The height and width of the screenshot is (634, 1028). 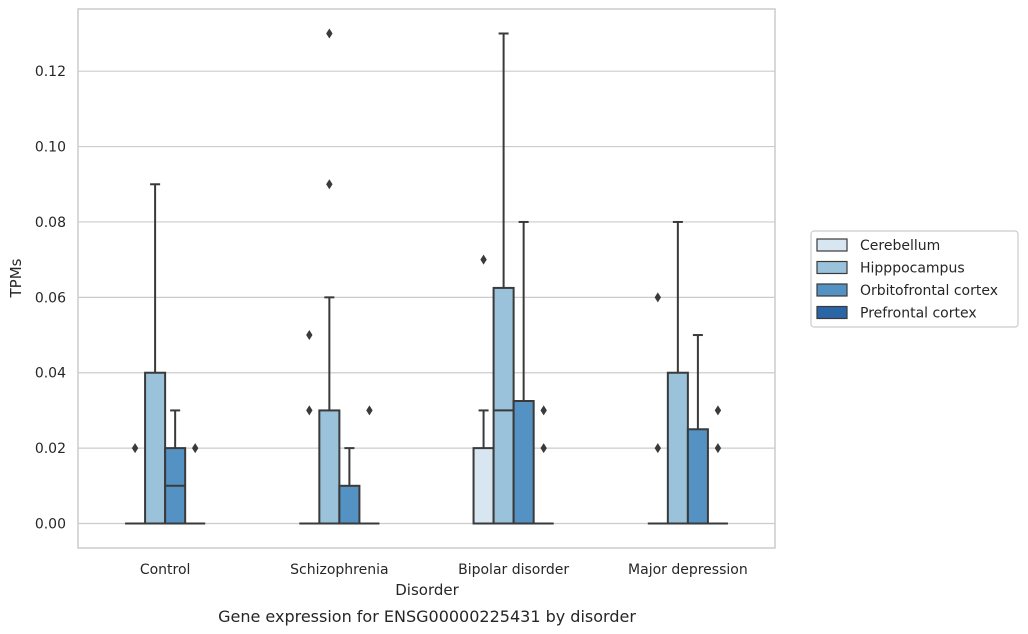 What do you see at coordinates (929, 291) in the screenshot?
I see `legend-label: Orbitofrontal cortex` at bounding box center [929, 291].